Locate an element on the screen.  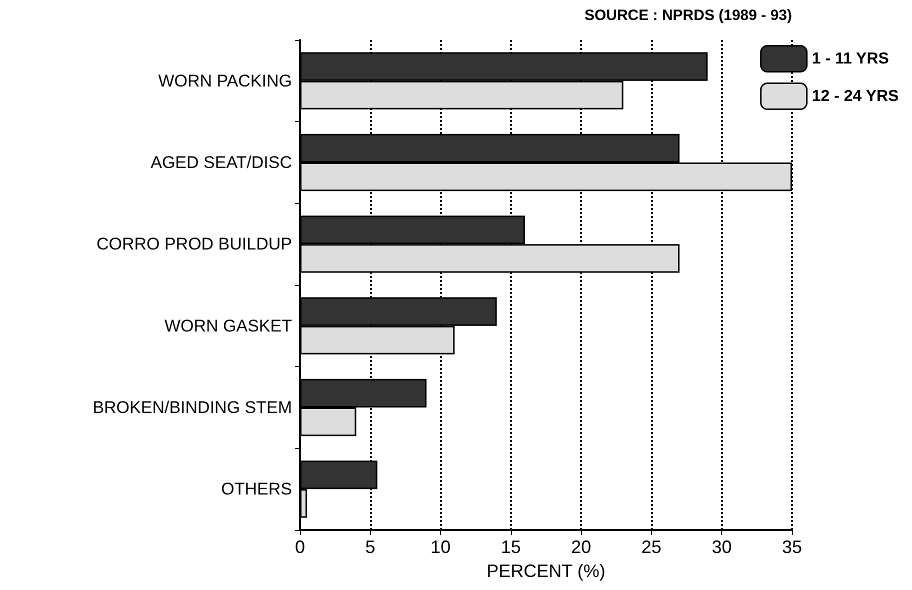
x-tick-label: 20 is located at coordinates (581, 547).